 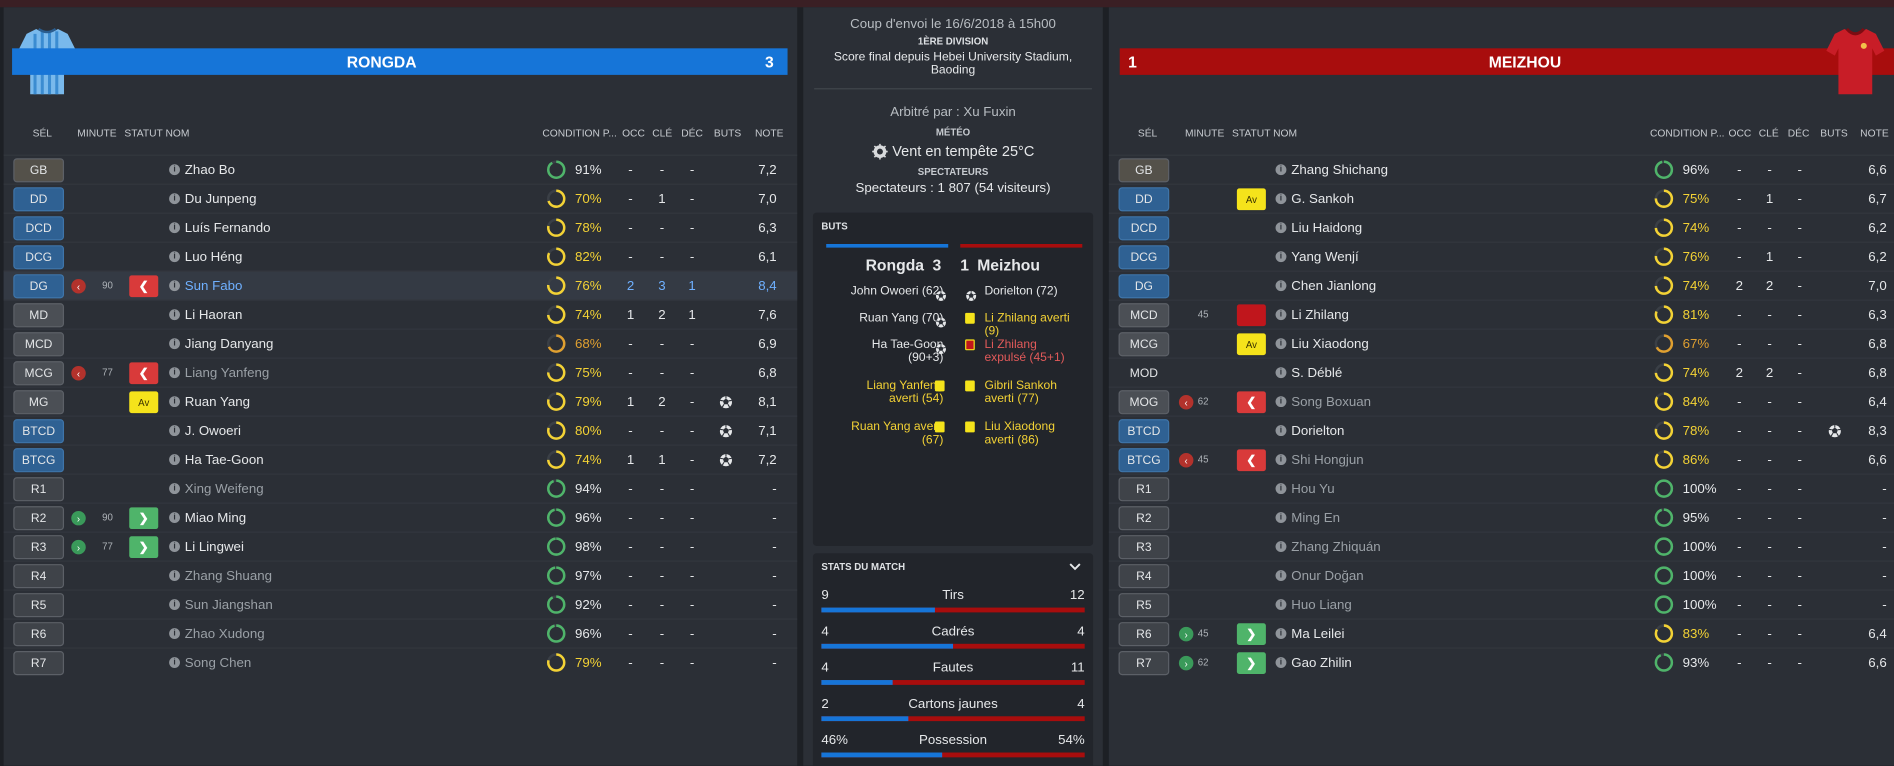 What do you see at coordinates (213, 286) in the screenshot?
I see `player-name: Sun Fabo` at bounding box center [213, 286].